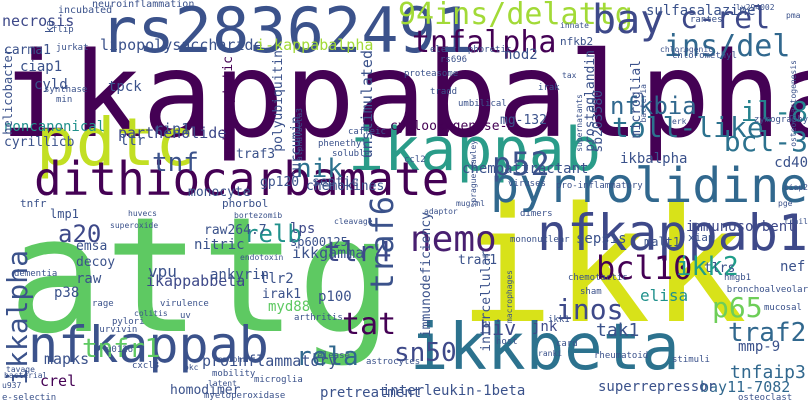 The image size is (808, 404). I want to click on word-parthenolide: parthenolide, so click(172, 133).